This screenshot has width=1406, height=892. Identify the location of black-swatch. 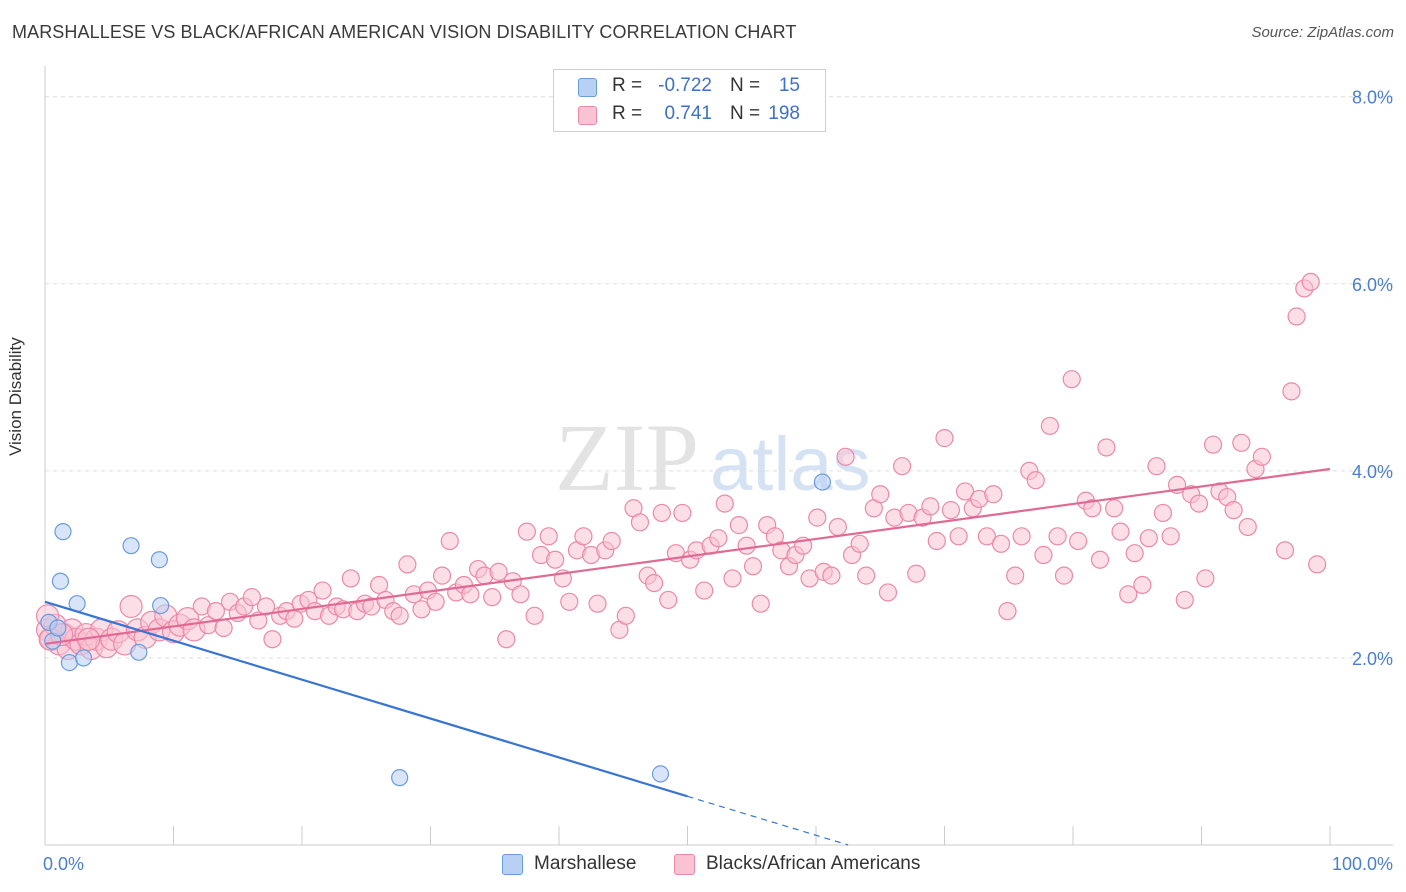
(587, 115).